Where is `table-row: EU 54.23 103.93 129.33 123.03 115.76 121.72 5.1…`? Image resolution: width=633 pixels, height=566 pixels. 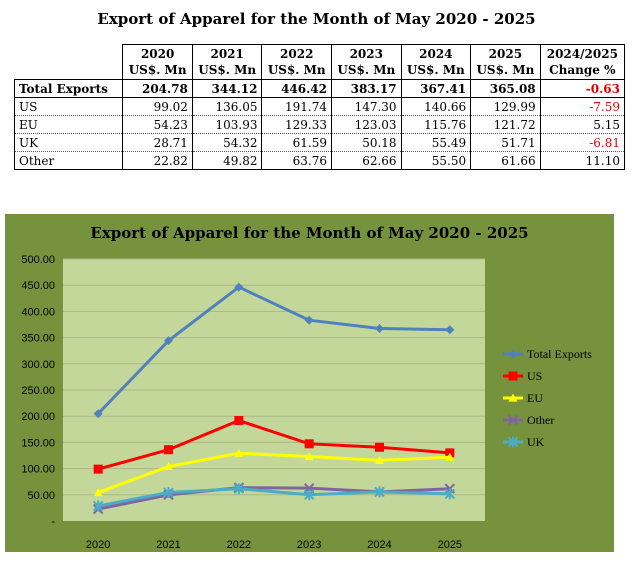 table-row: EU 54.23 103.93 129.33 123.03 115.76 121.72 5.1… is located at coordinates (319, 124).